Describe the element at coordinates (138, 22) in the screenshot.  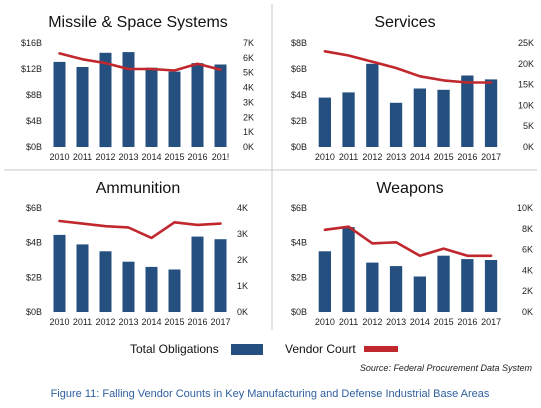
I see `panel-title: Missile & Space Systems` at that location.